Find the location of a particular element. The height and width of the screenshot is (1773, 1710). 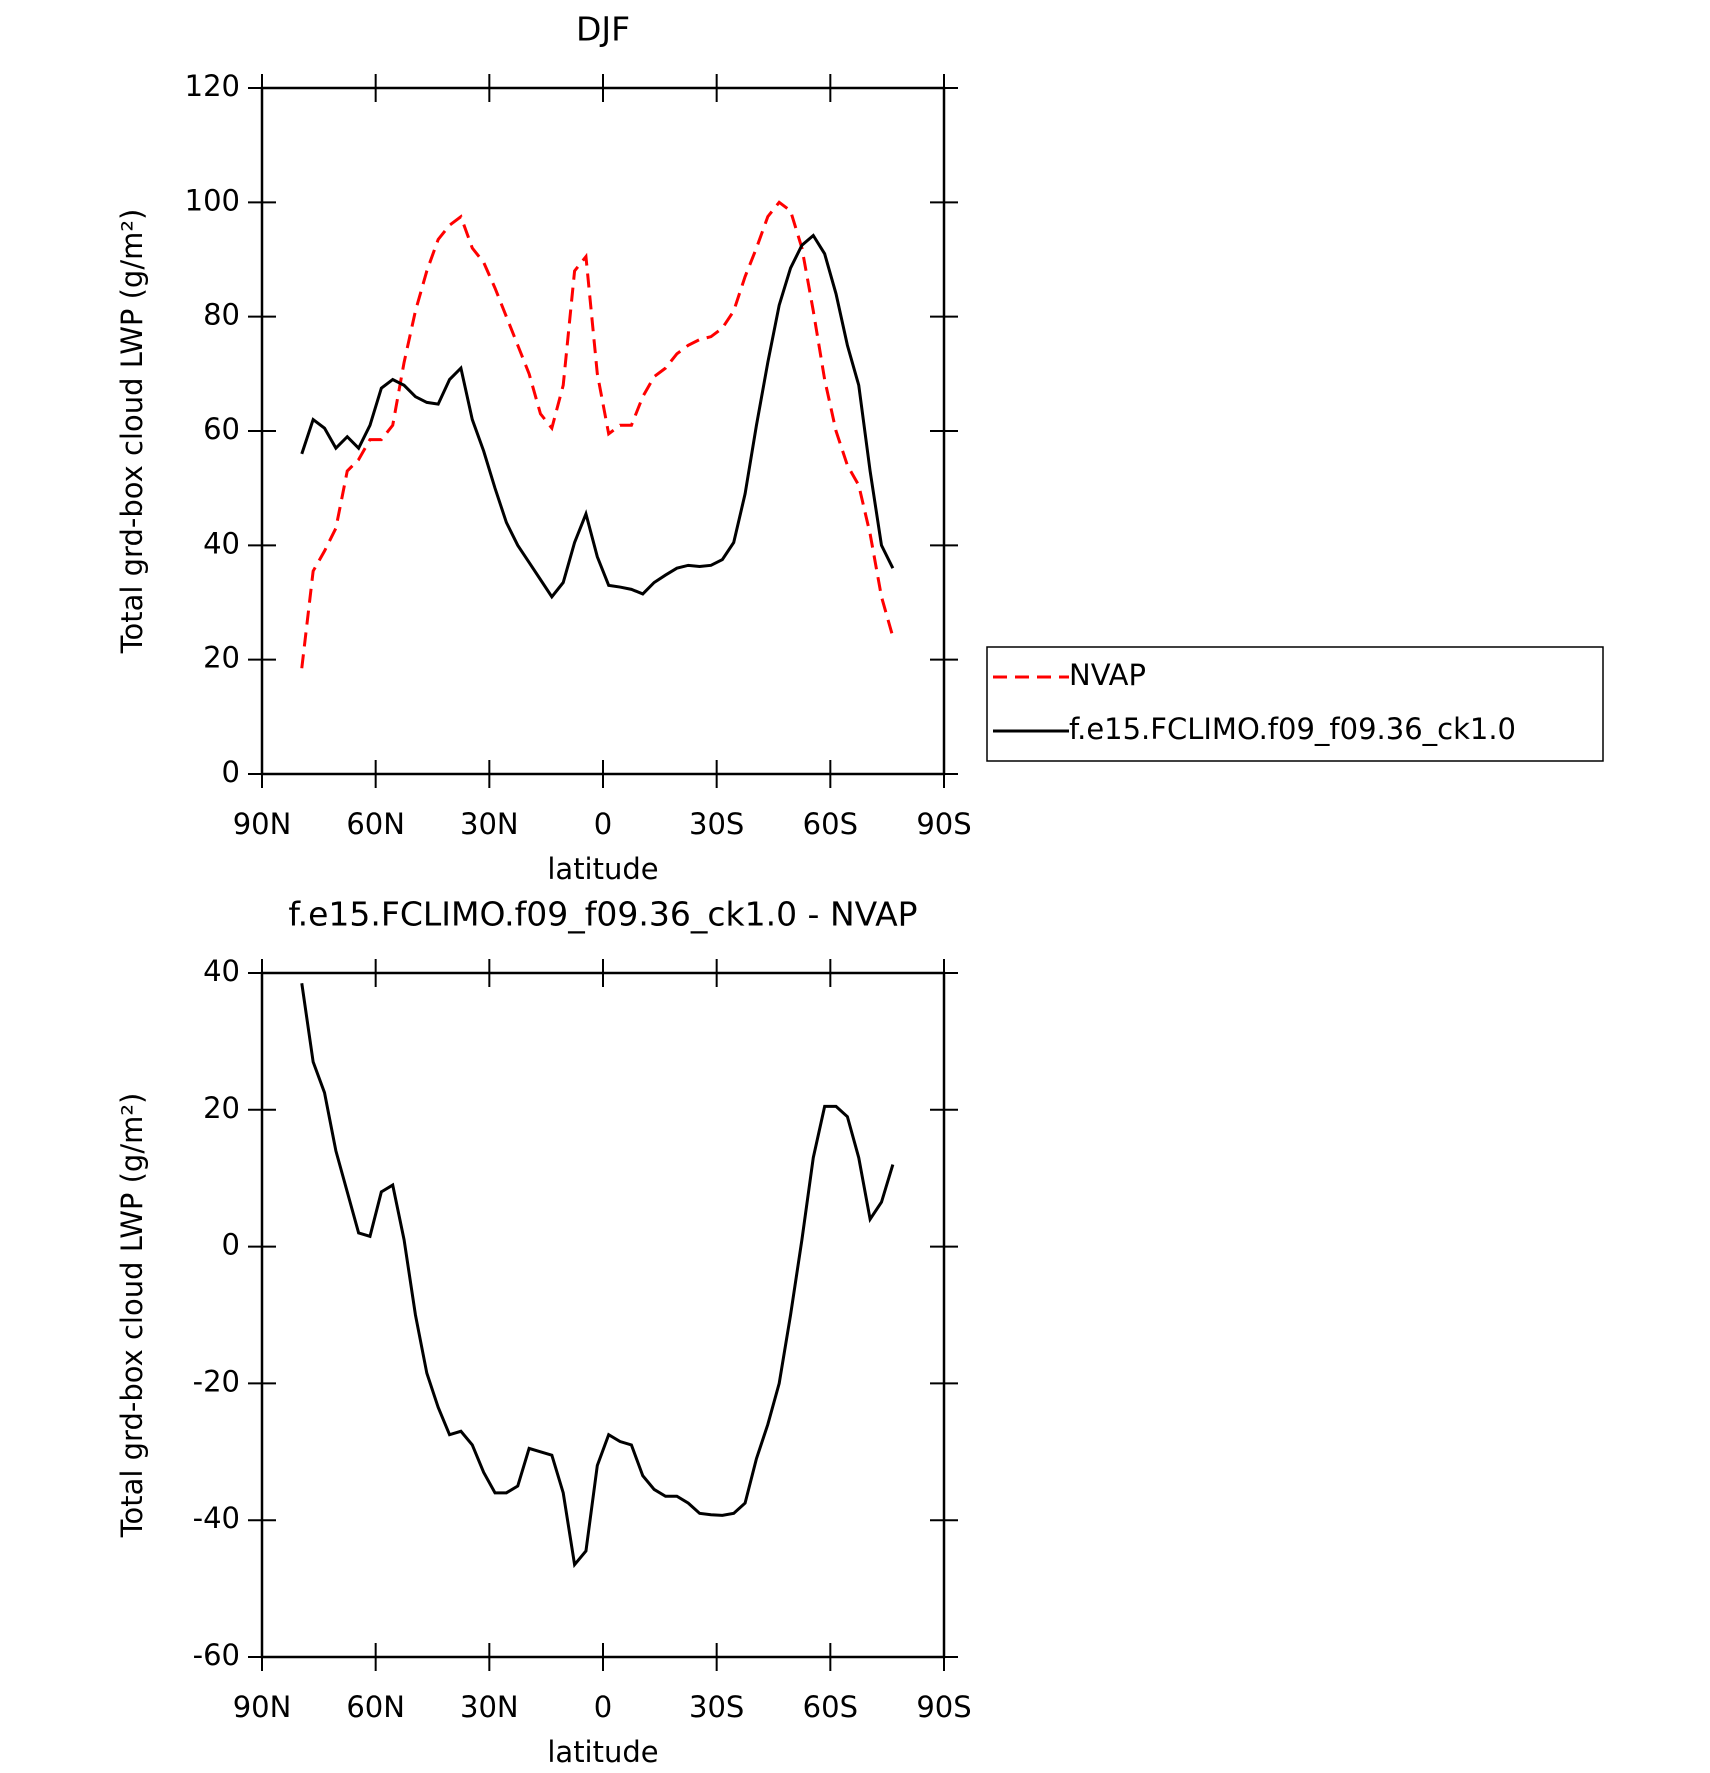

y-tick-label: 60 is located at coordinates (221, 429).